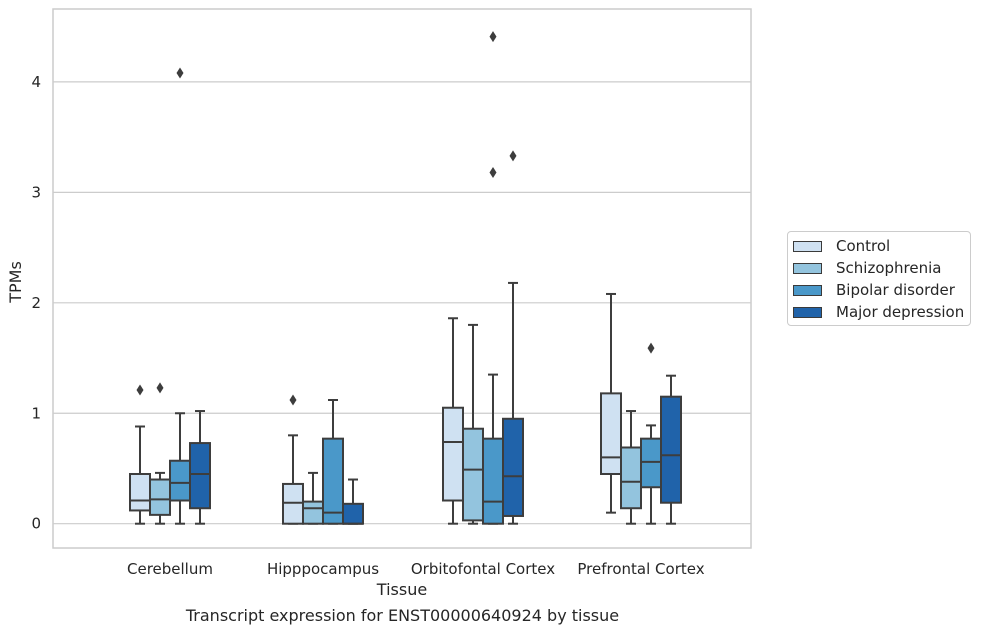  Describe the element at coordinates (36, 413) in the screenshot. I see `y-tick-label: 1` at that location.